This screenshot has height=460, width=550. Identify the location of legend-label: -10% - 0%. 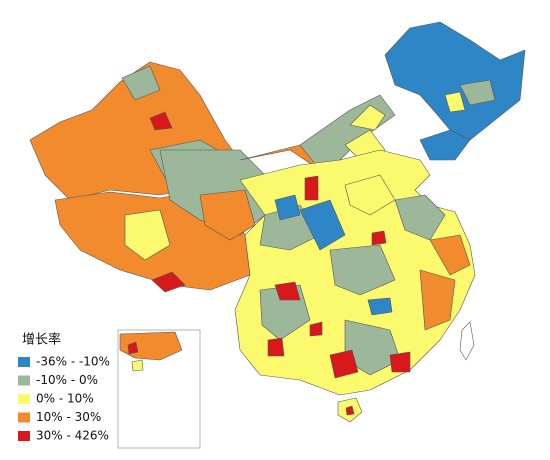
(67, 380).